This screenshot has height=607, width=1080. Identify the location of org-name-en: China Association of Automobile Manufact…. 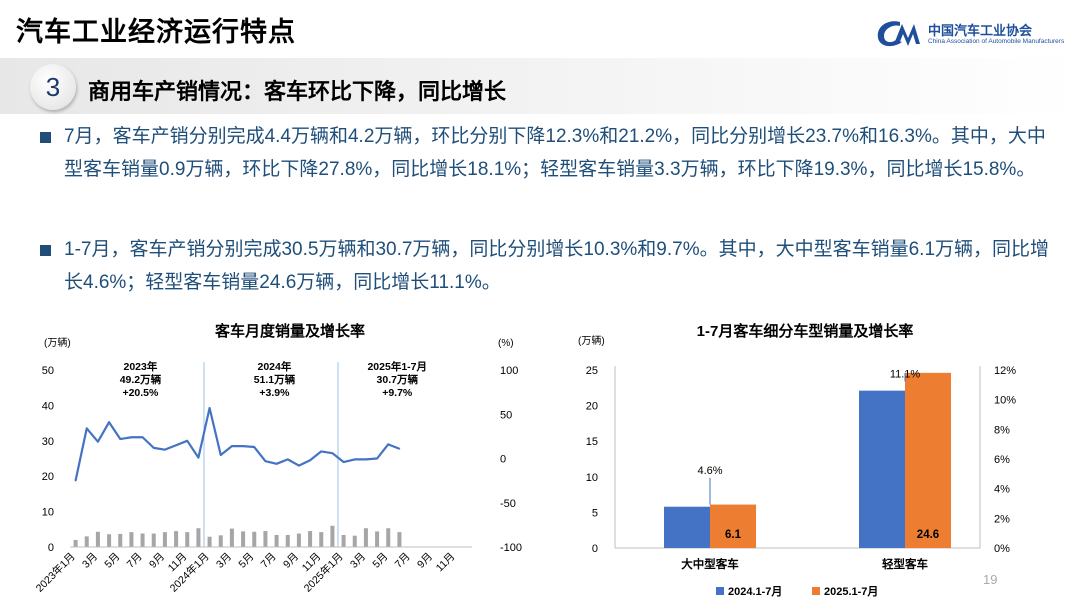
(996, 41).